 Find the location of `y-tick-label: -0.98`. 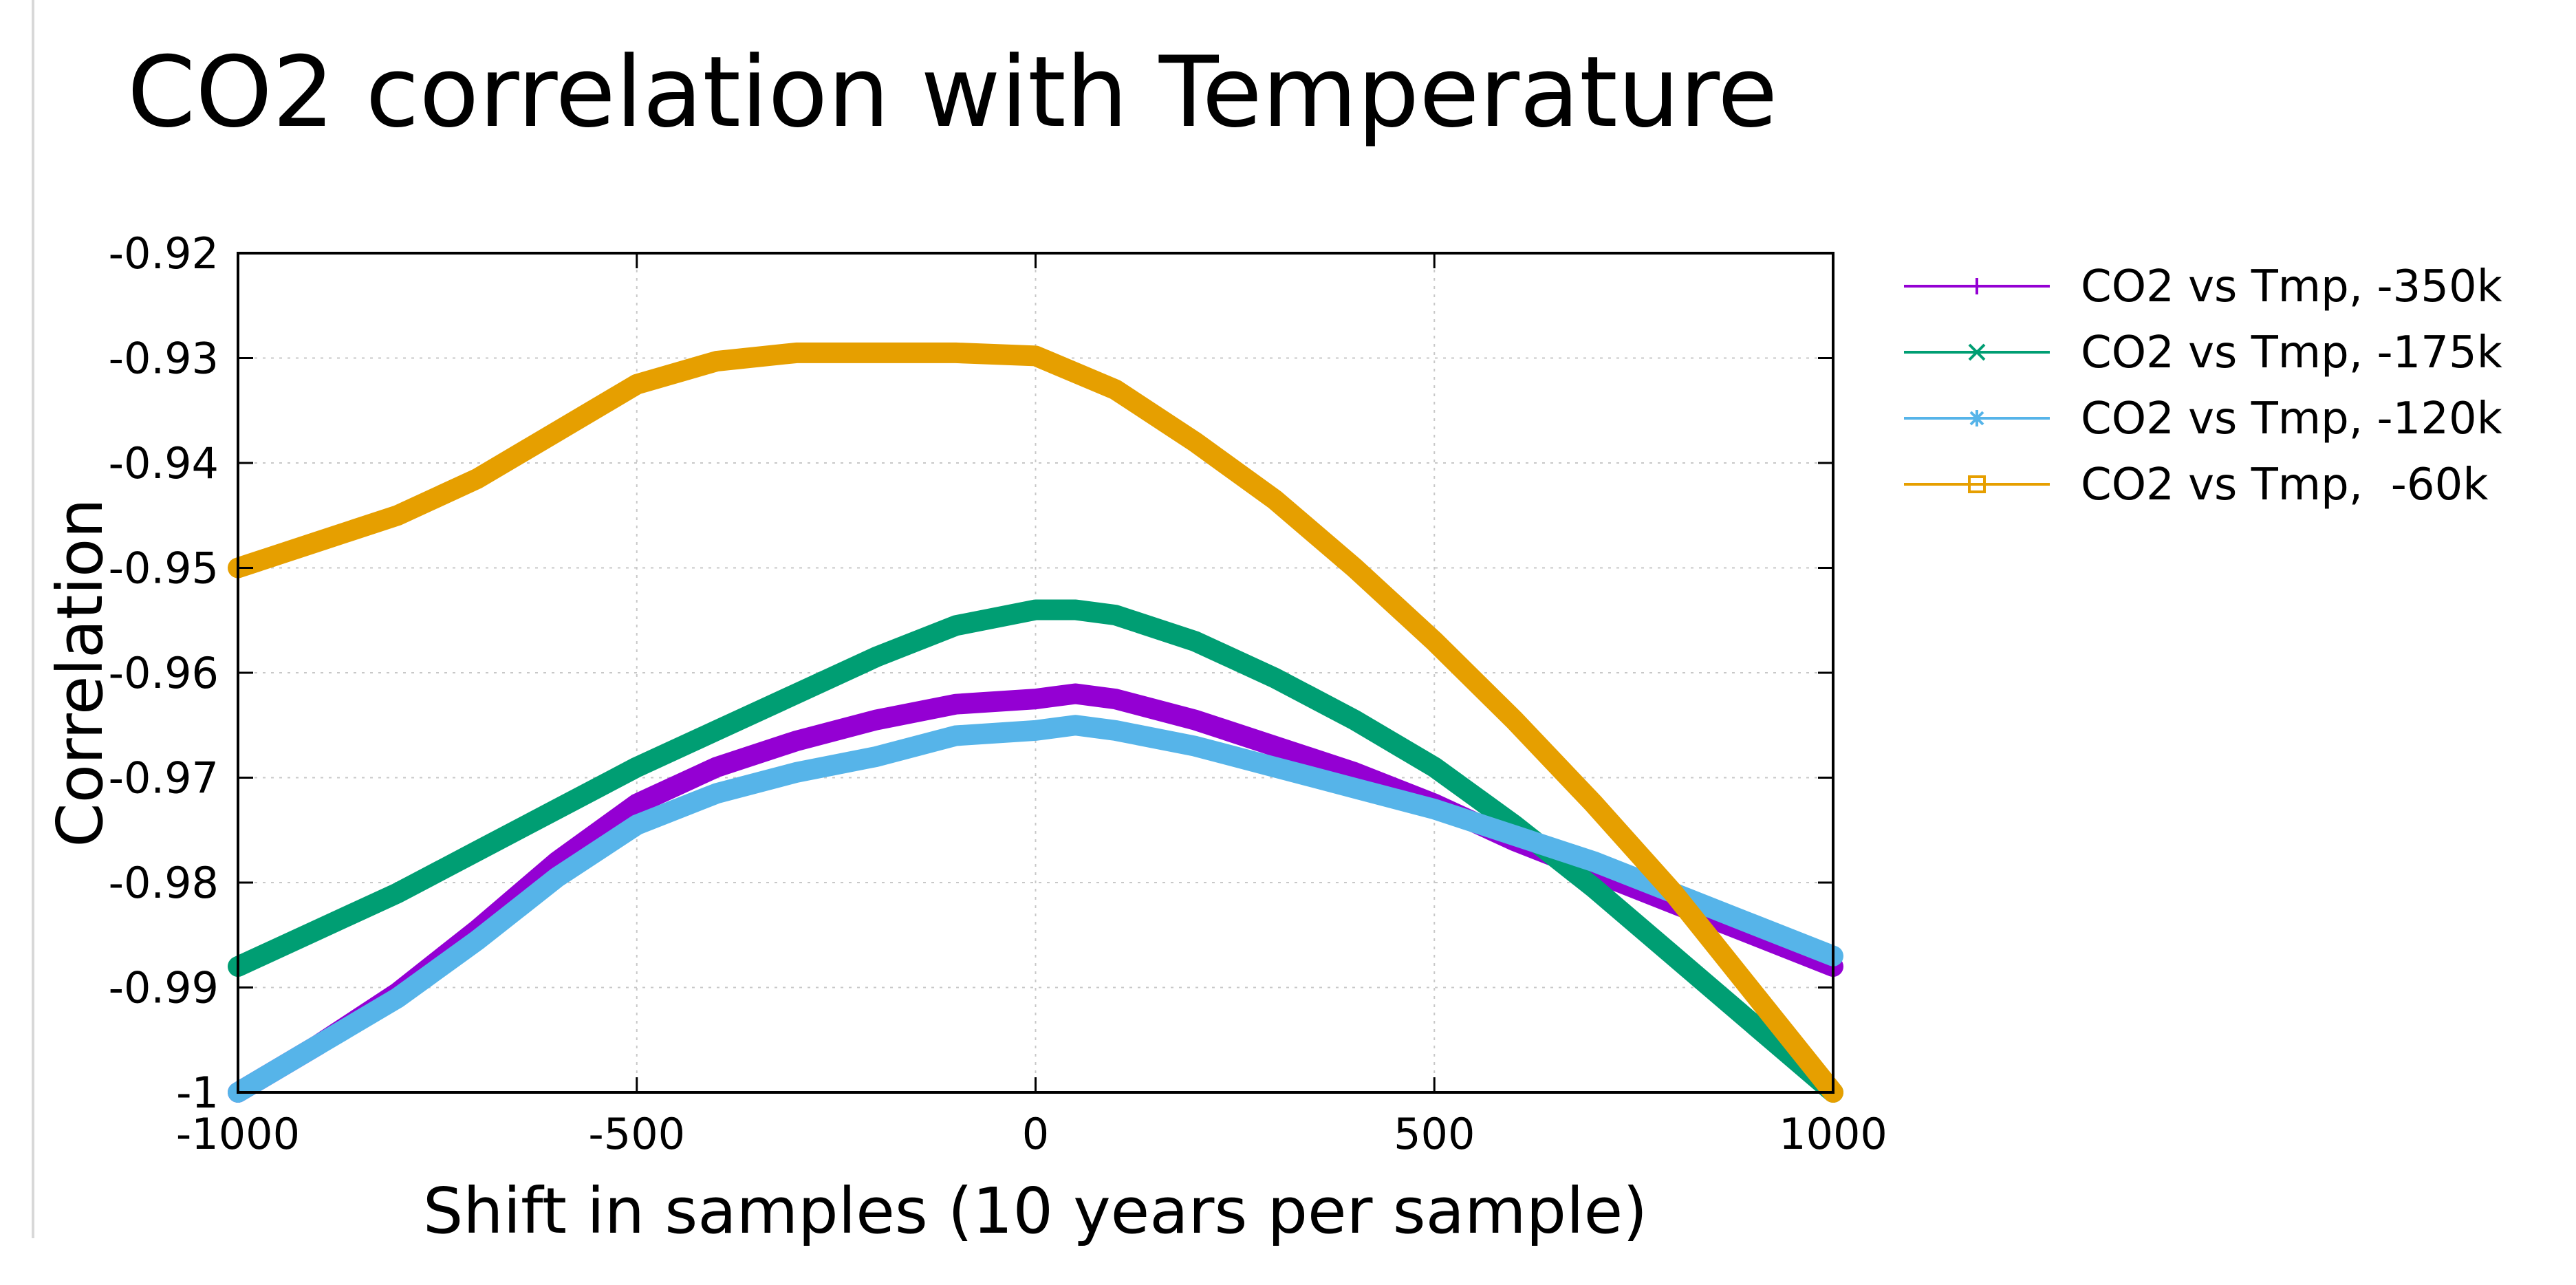

y-tick-label: -0.98 is located at coordinates (164, 883).